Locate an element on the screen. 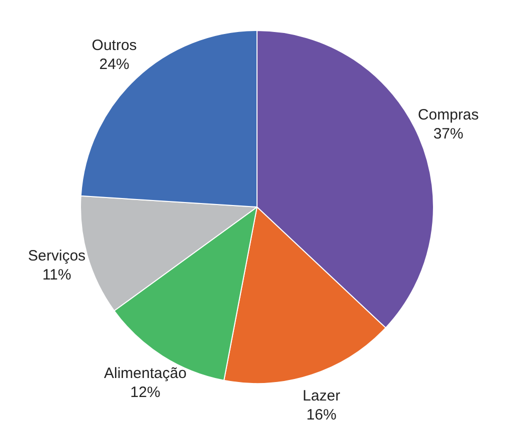  slice-label: Compras is located at coordinates (448, 115).